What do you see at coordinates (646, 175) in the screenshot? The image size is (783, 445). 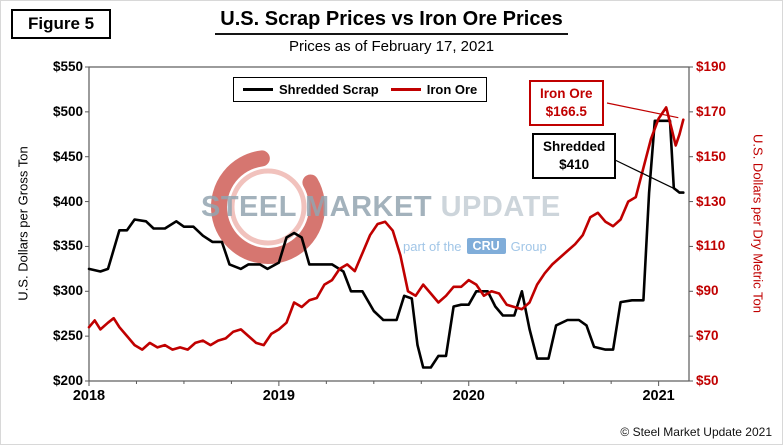 I see `shredded-leader-line` at bounding box center [646, 175].